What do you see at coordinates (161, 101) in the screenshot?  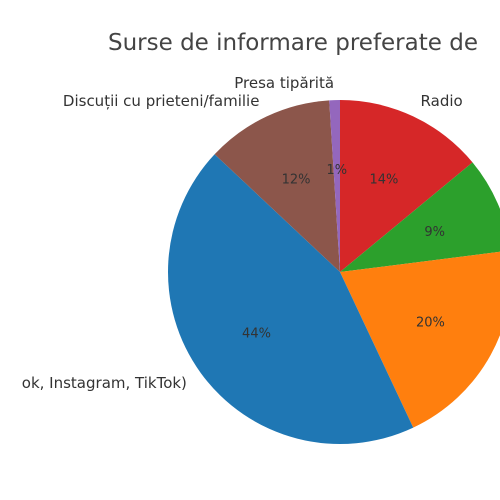 I see `slice-label-4: Discuții cu prieteni/familie` at bounding box center [161, 101].